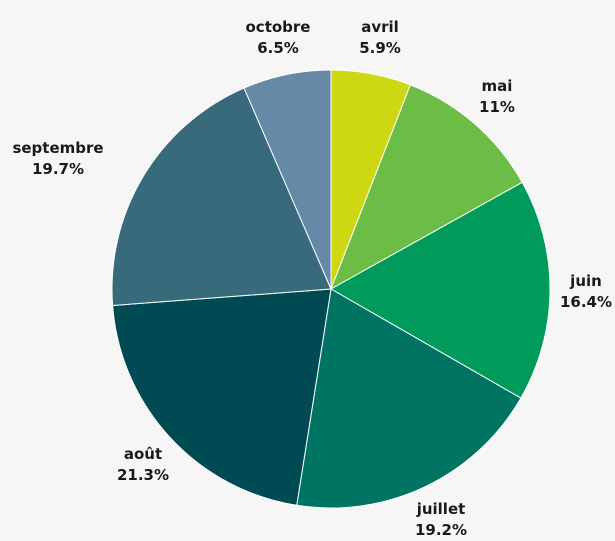 The image size is (615, 541). Describe the element at coordinates (380, 48) in the screenshot. I see `slice-value-avril: 5.9%` at that location.